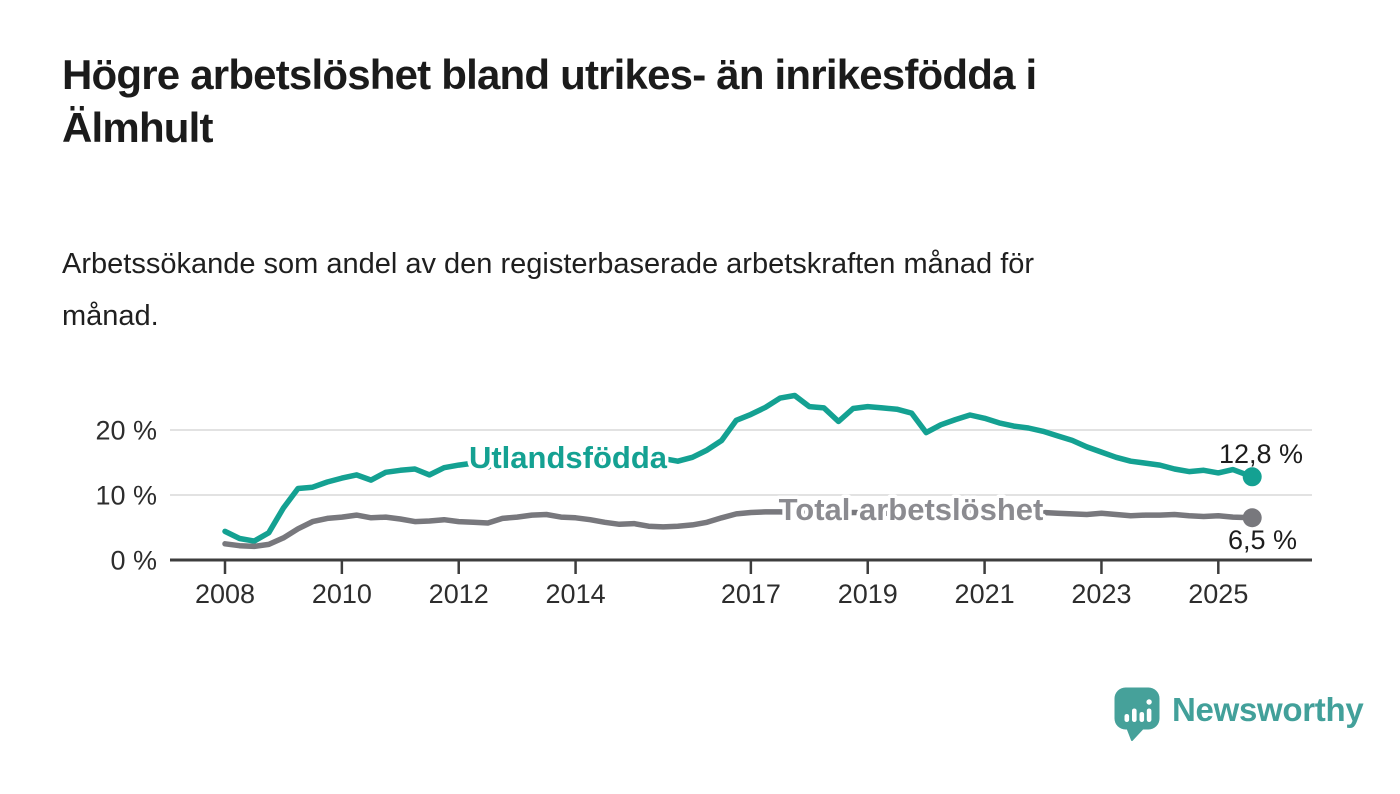 This screenshot has width=1400, height=794. What do you see at coordinates (738, 528) in the screenshot?
I see `series-line-total` at bounding box center [738, 528].